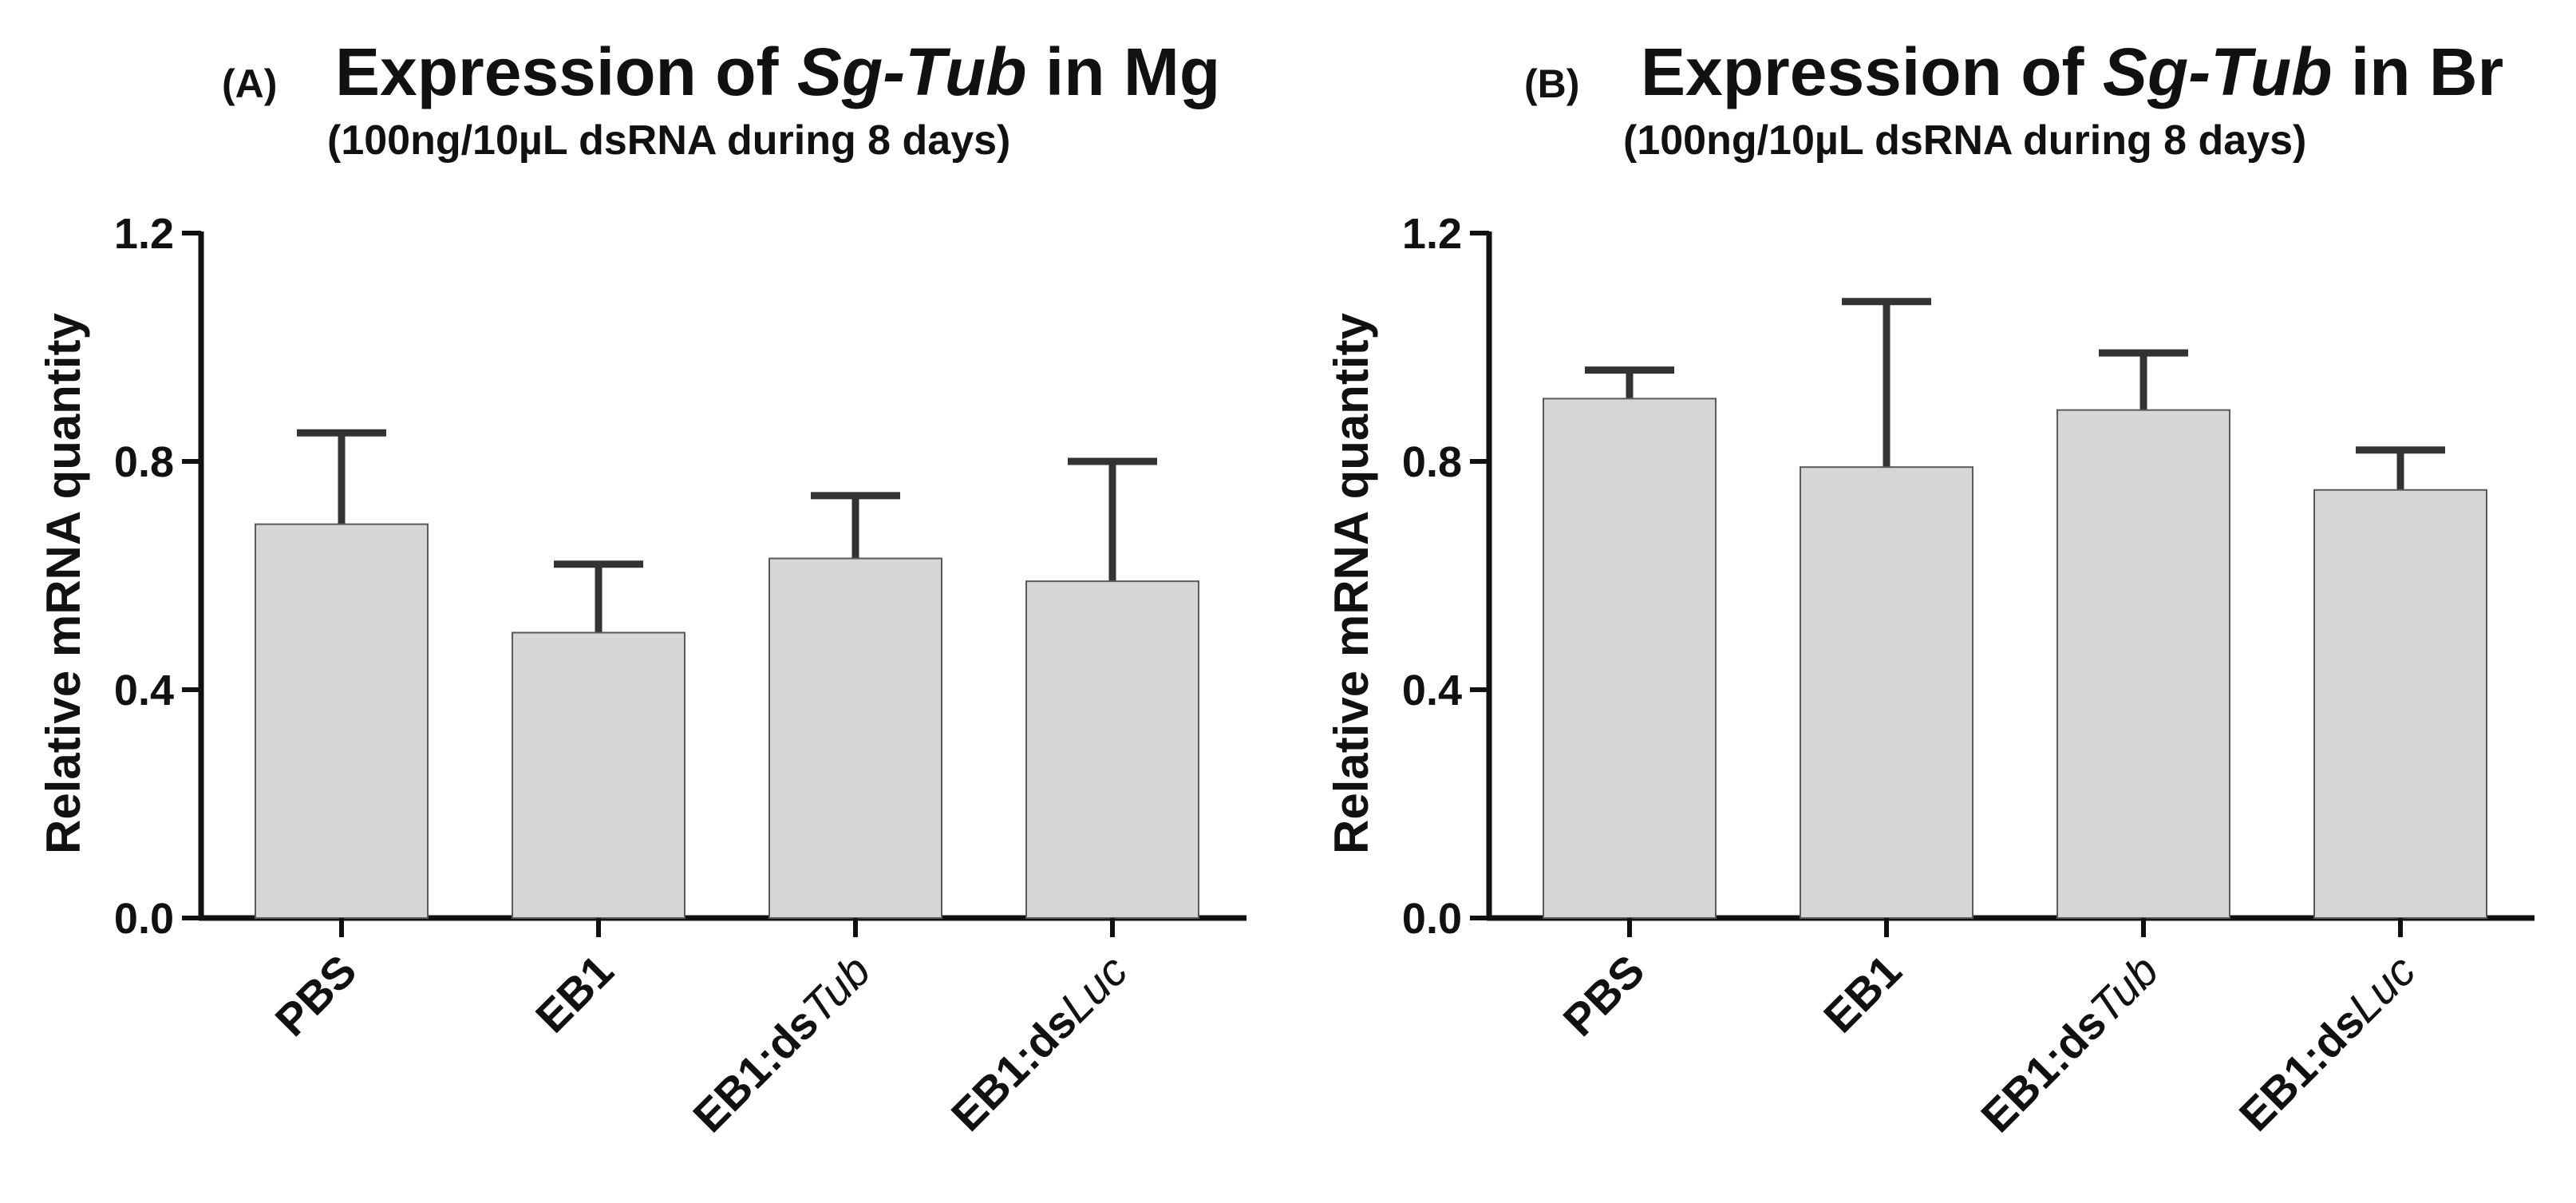  I want to click on title-suffix-a: in Mg, so click(1123, 71).